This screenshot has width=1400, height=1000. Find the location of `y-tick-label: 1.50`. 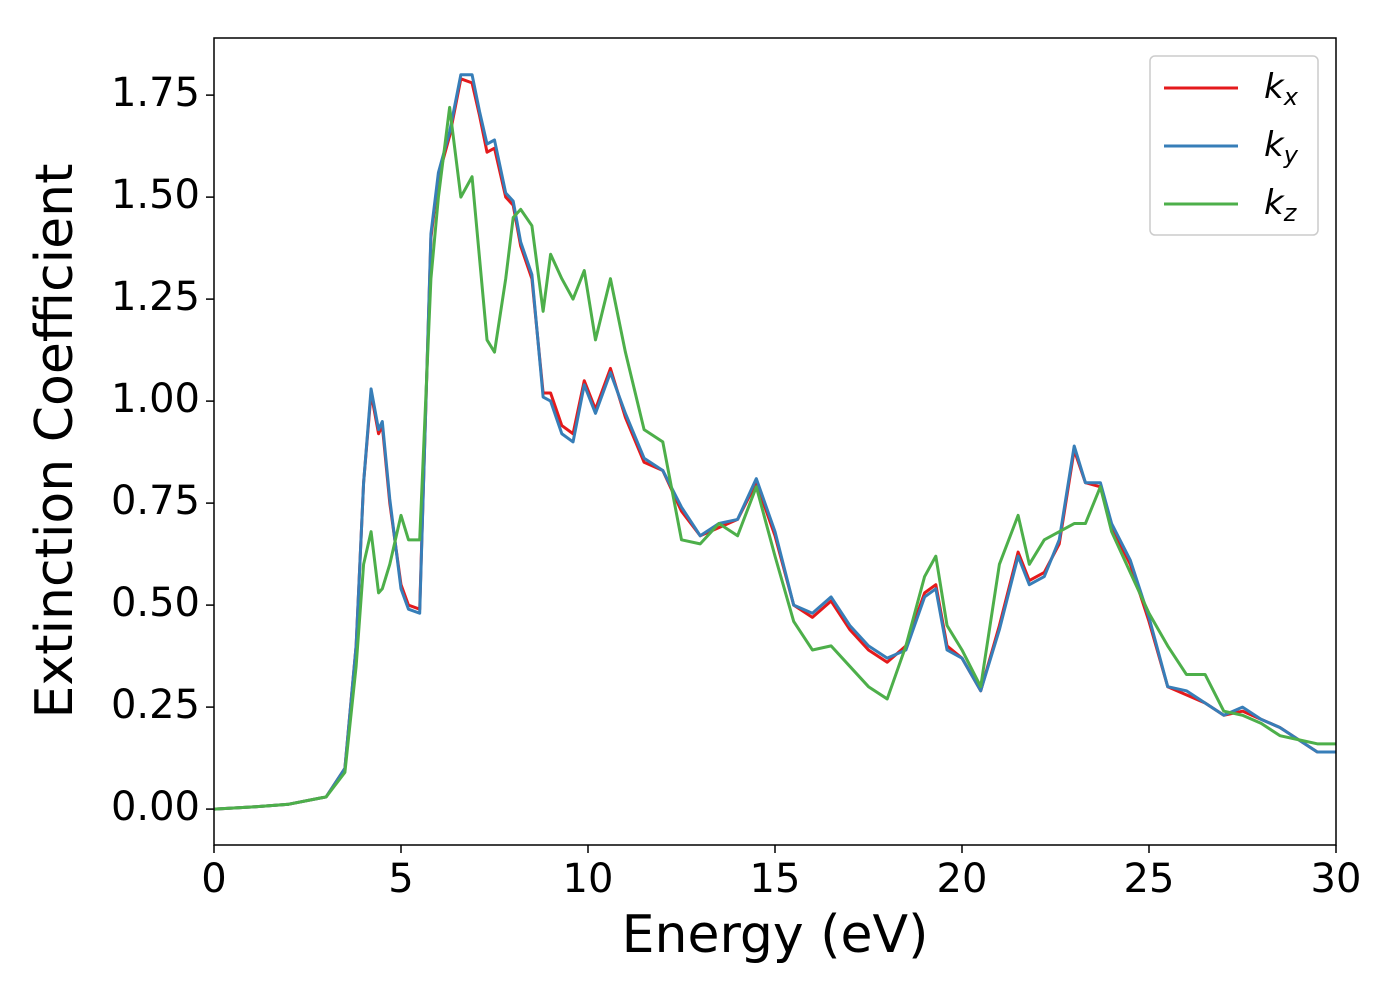

y-tick-label: 1.50 is located at coordinates (155, 195).